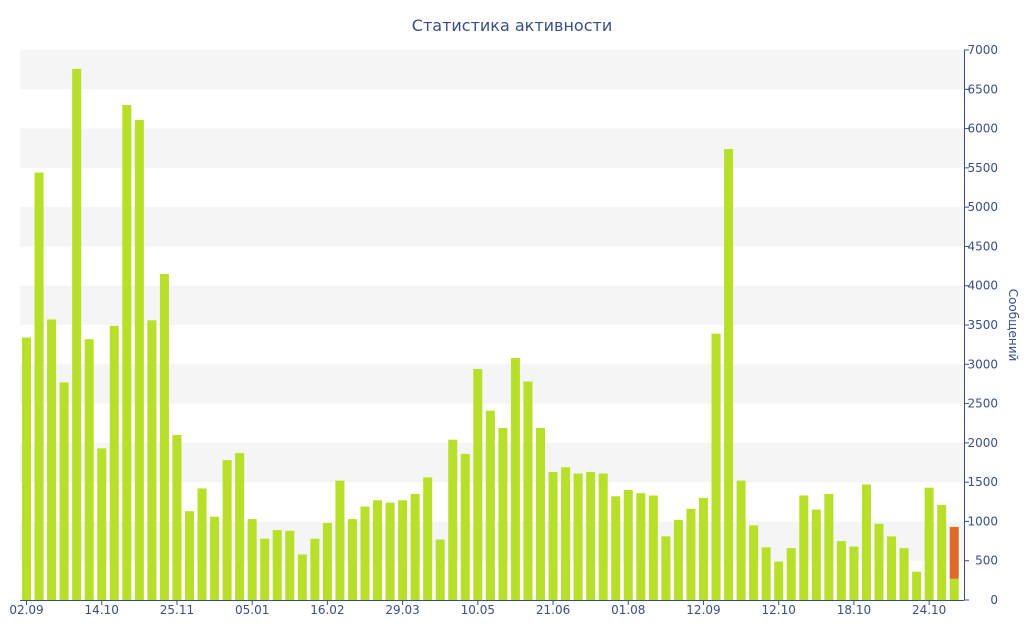 This screenshot has height=640, width=1024. Describe the element at coordinates (982, 89) in the screenshot. I see `y-tick-label: 6500` at that location.